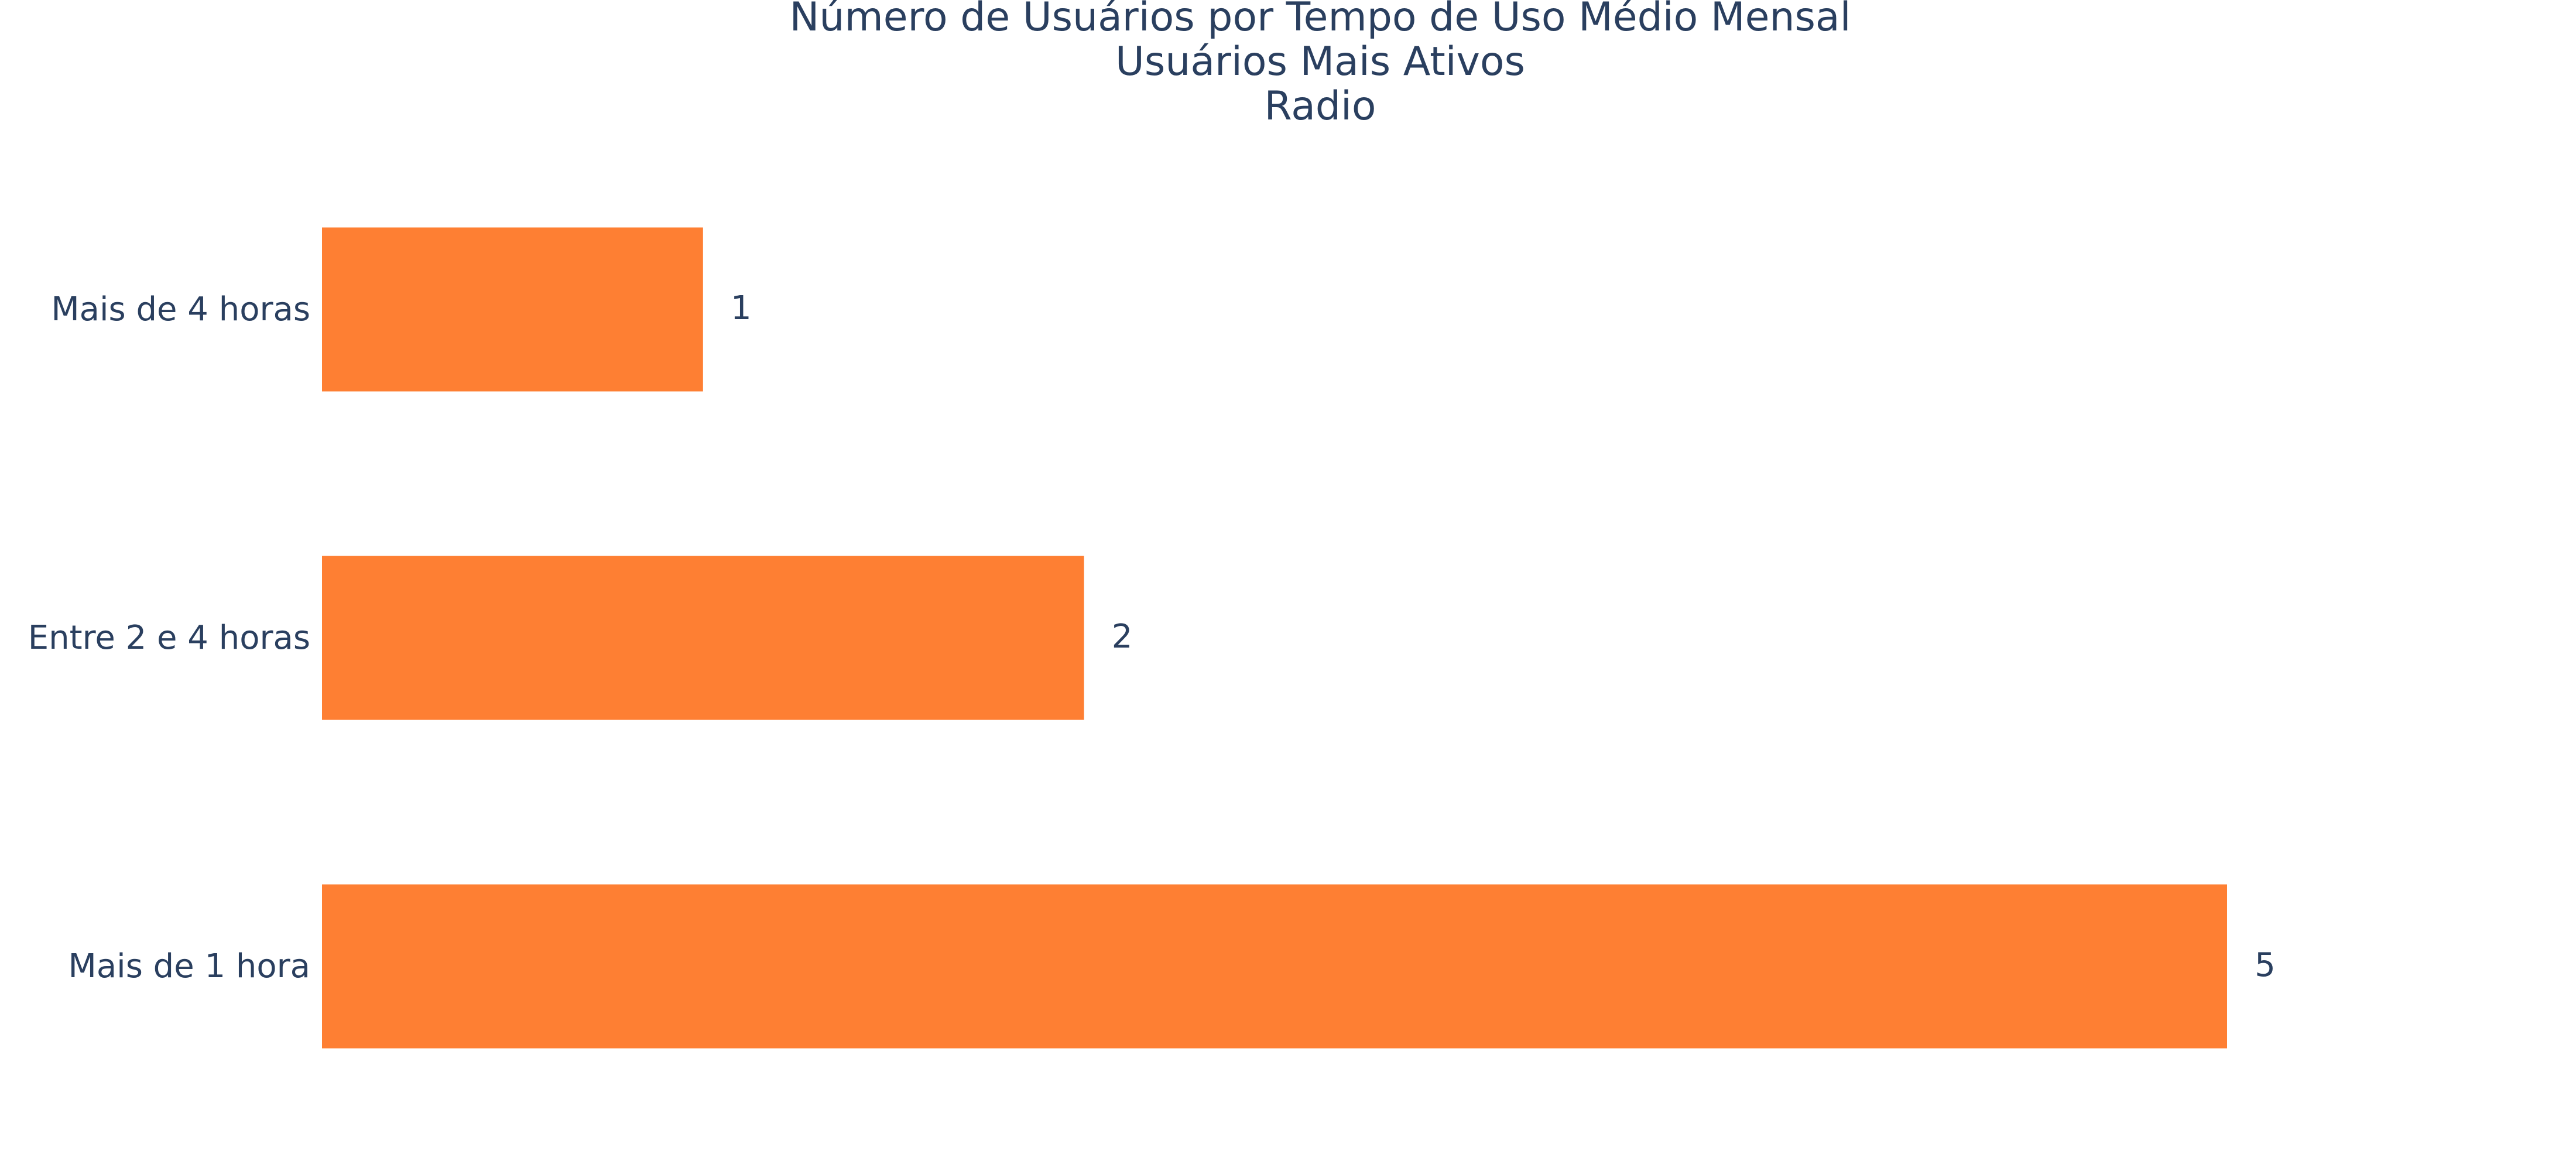 This screenshot has height=1171, width=2576. What do you see at coordinates (741, 308) in the screenshot?
I see `data-label: 1` at bounding box center [741, 308].